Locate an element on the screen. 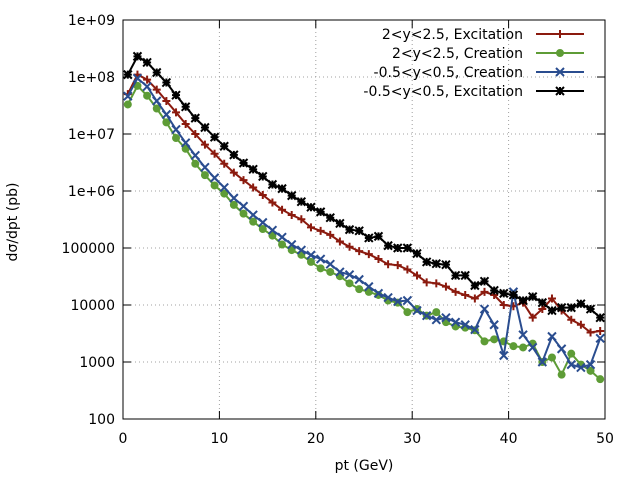  legend-label: -0.5<y<0.5, Excitation is located at coordinates (443, 92).